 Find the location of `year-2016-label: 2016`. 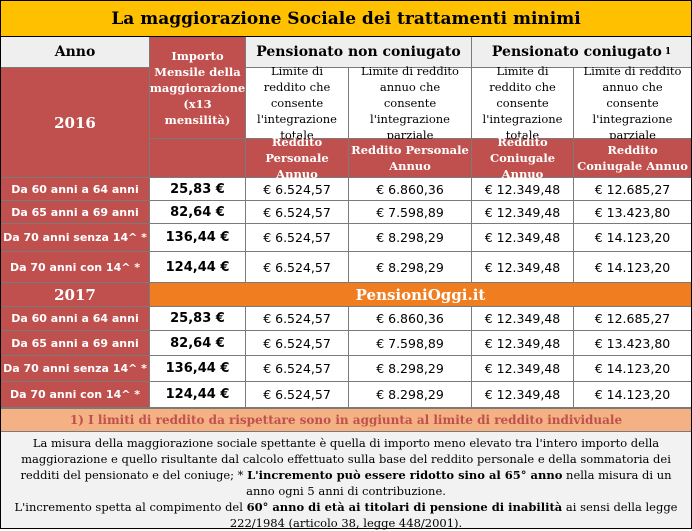

year-2016-label: 2016 is located at coordinates (75, 123).